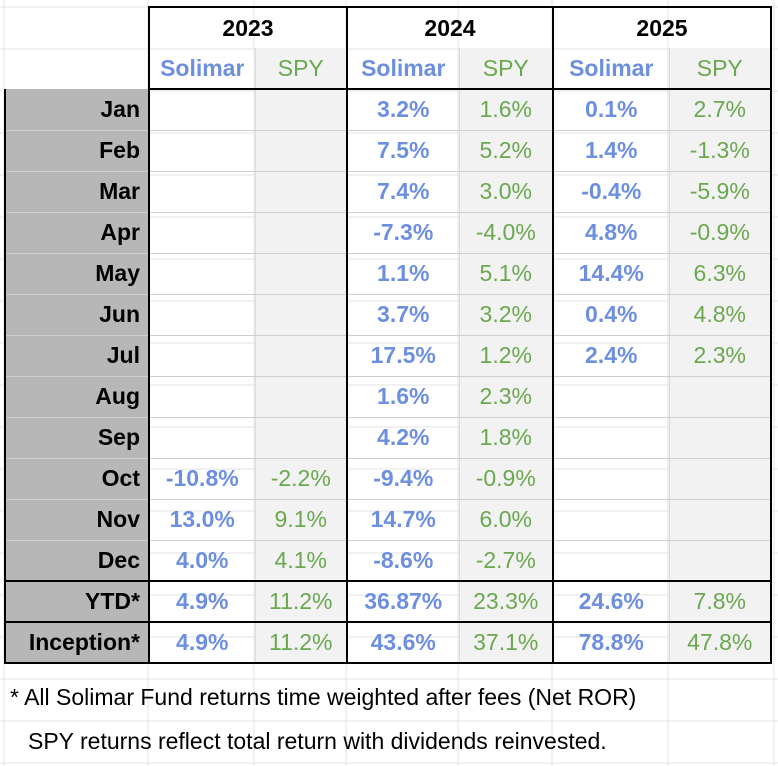  I want to click on row-label: Jan, so click(77, 110).